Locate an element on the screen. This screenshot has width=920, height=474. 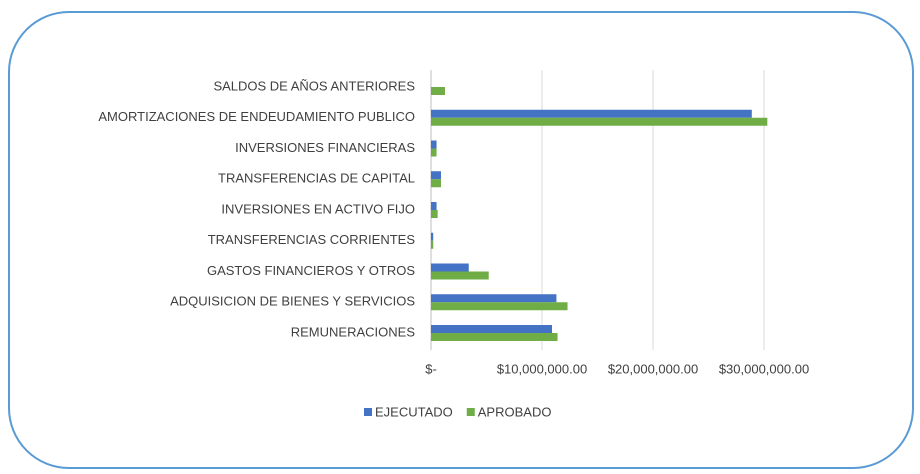
y-tick-label: GASTOS FINANCIEROS Y OTROS is located at coordinates (311, 270).